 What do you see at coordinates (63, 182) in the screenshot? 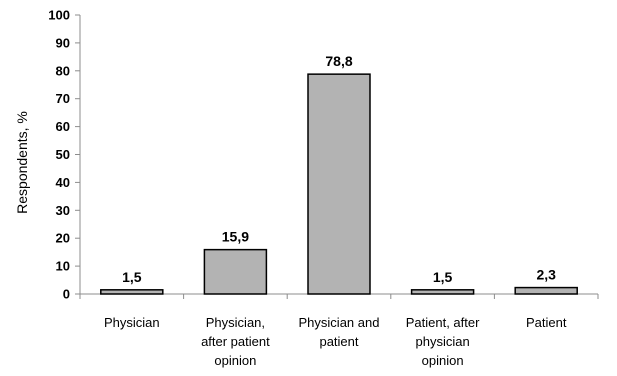
I see `y-tick-label: 40` at bounding box center [63, 182].